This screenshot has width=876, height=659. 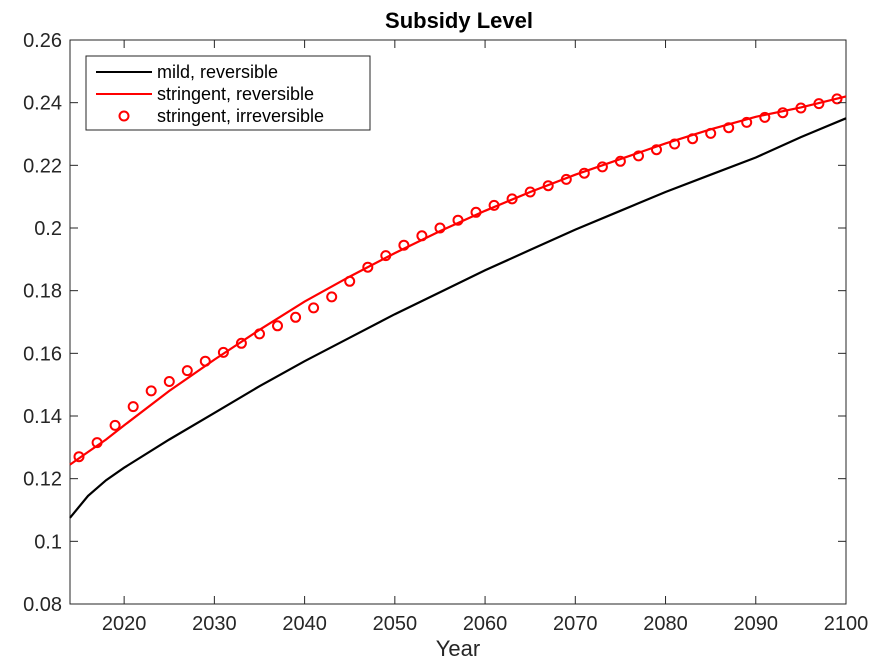 I want to click on y-tick-label: 0.2, so click(x=48, y=229).